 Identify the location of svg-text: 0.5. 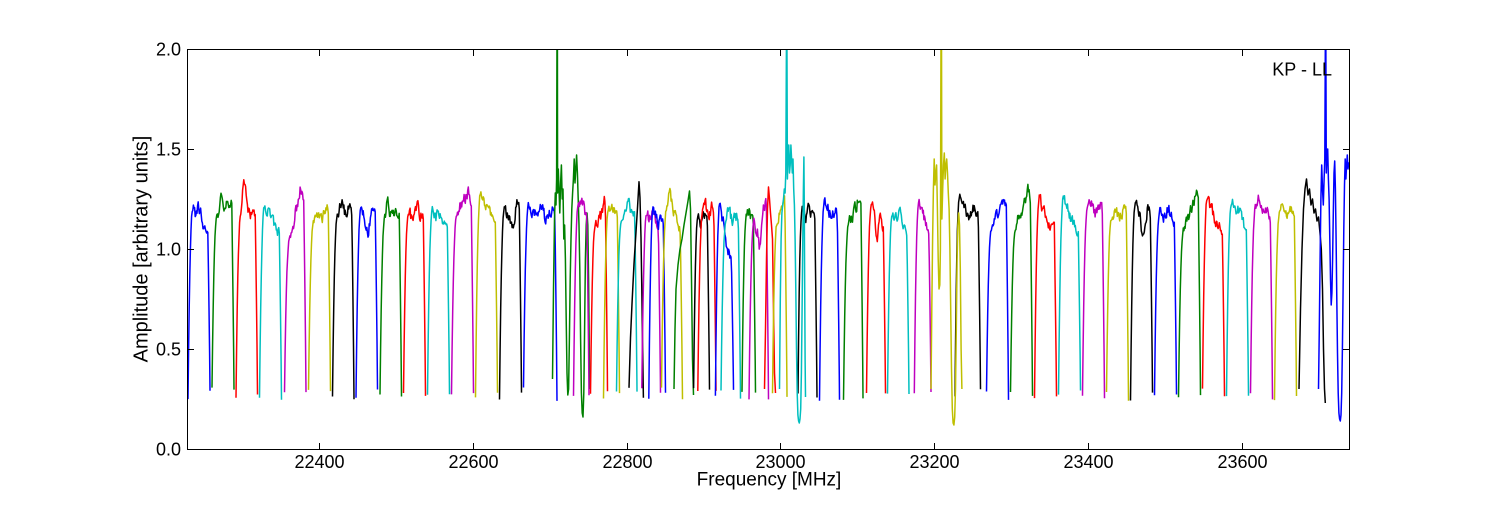
(168, 350).